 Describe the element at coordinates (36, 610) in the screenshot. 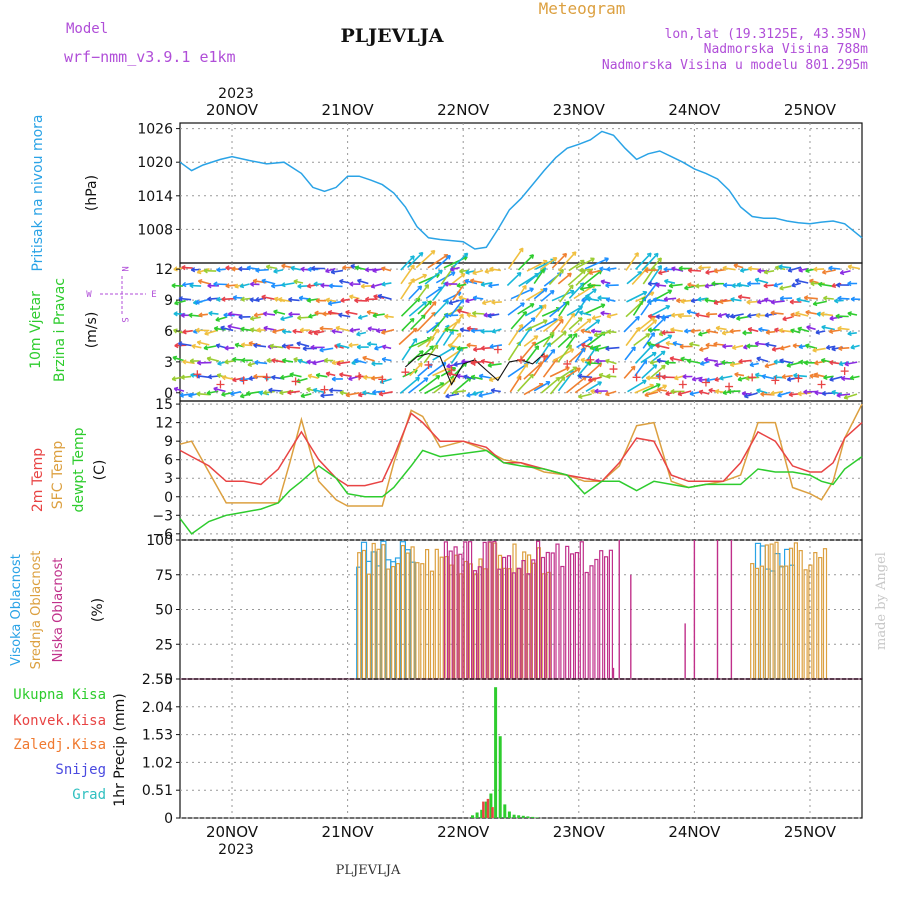

I see `mid-cloud-label: Srednja Oblacnost` at that location.